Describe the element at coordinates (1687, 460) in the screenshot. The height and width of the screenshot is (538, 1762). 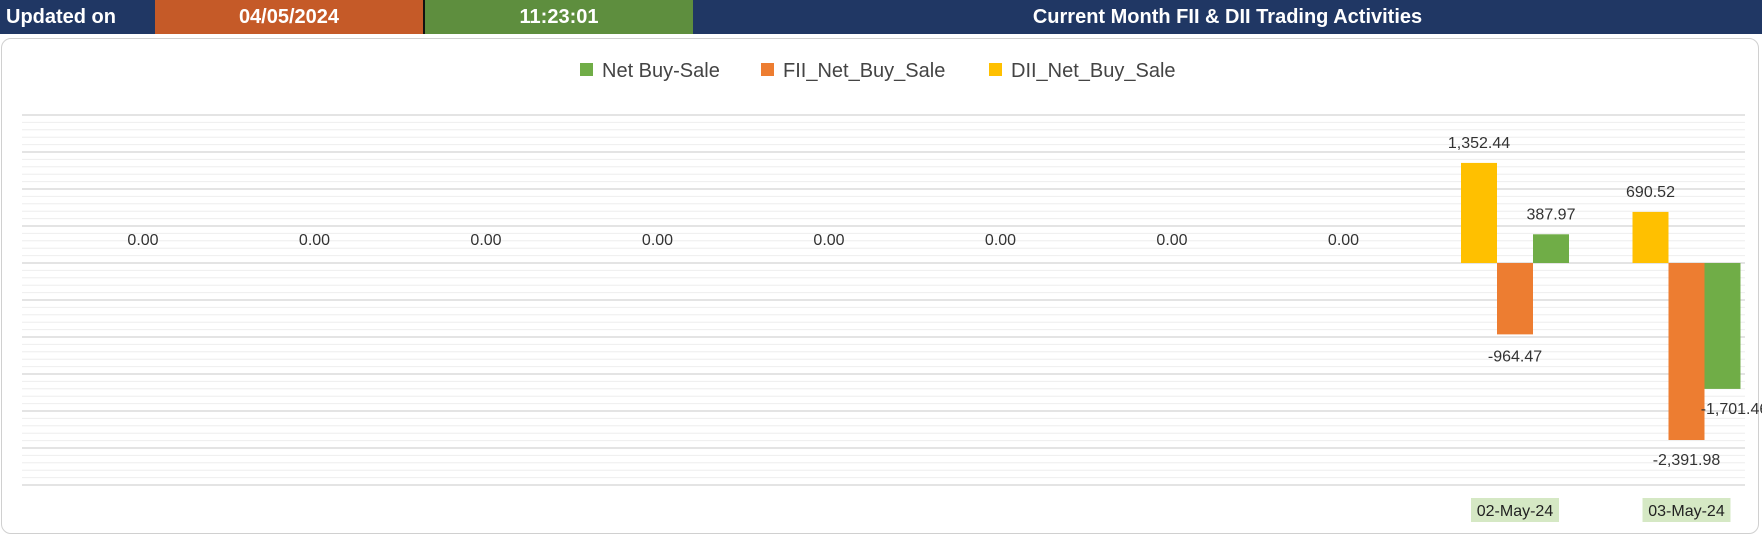
I see `data-label: -2,391.98` at that location.